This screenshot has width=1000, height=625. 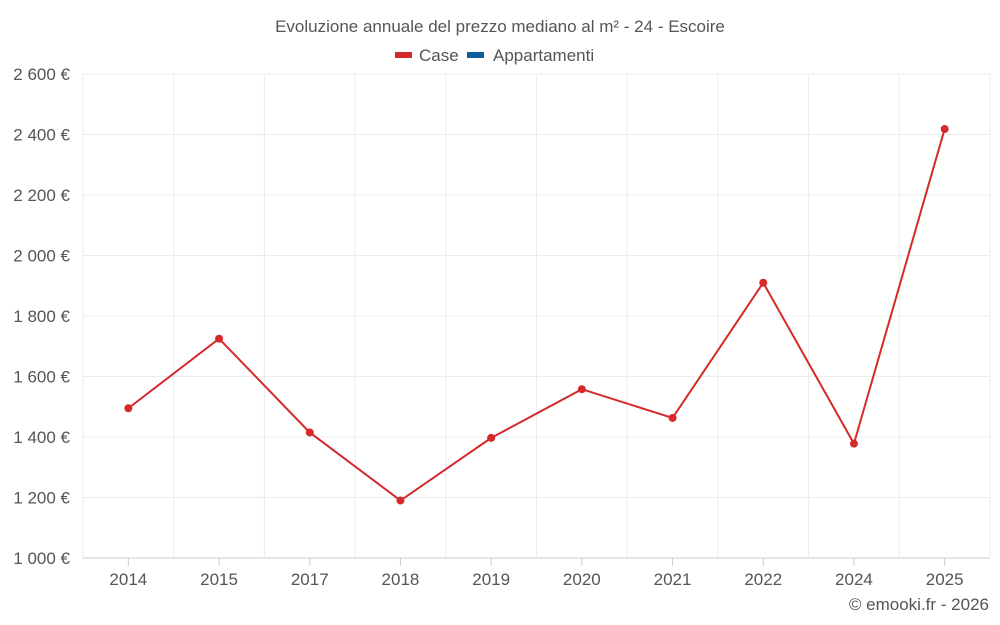 What do you see at coordinates (128, 579) in the screenshot?
I see `x-tick-label: 2014` at bounding box center [128, 579].